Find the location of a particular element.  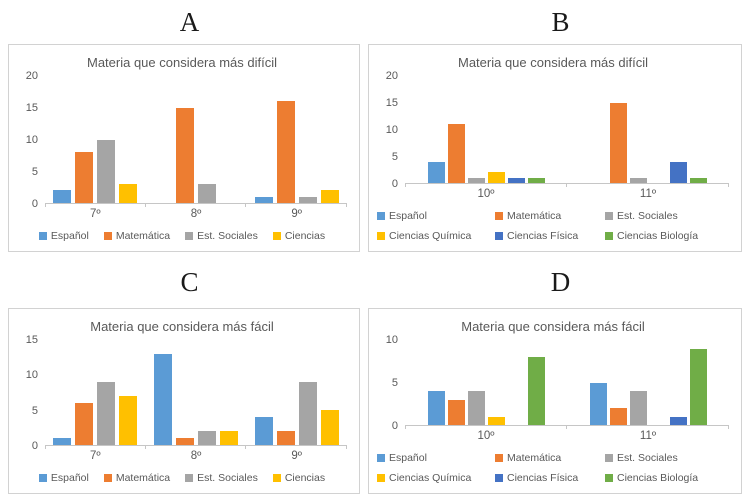

plot-row: 0 5 10 15 is located at coordinates (182, 393).